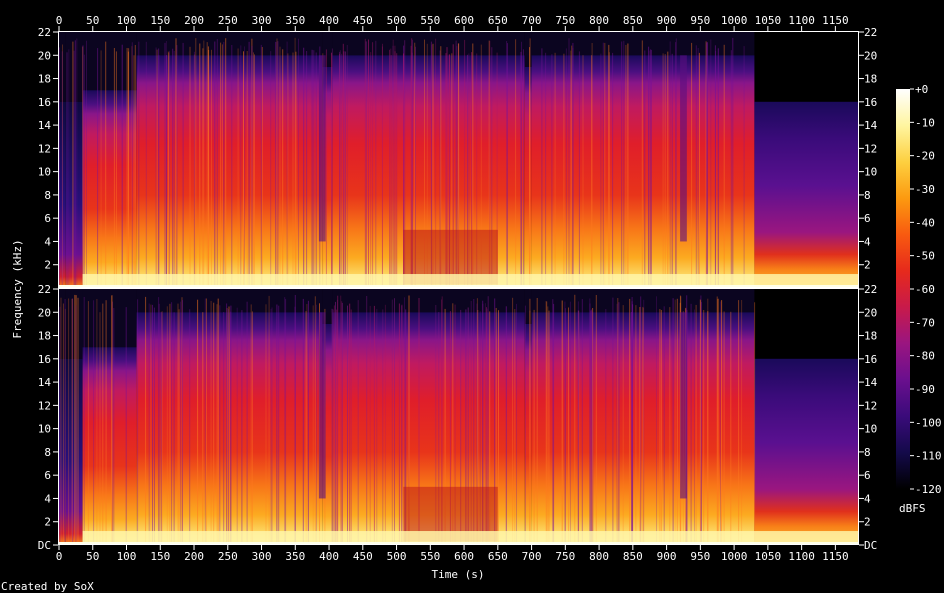 The width and height of the screenshot is (944, 593). I want to click on x-tick-label: 0, so click(59, 556).